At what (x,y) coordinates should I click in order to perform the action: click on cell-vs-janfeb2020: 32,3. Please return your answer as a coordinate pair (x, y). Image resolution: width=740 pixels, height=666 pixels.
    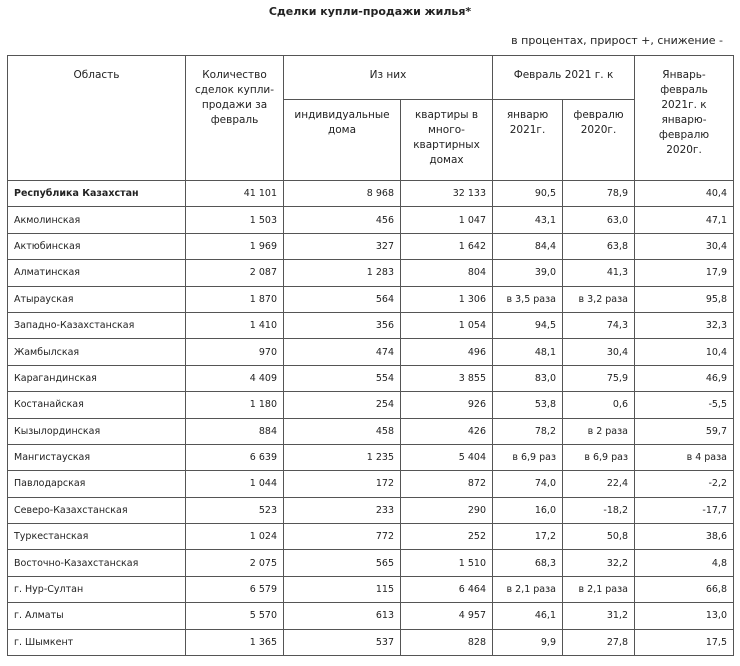
    Looking at the image, I should click on (684, 325).